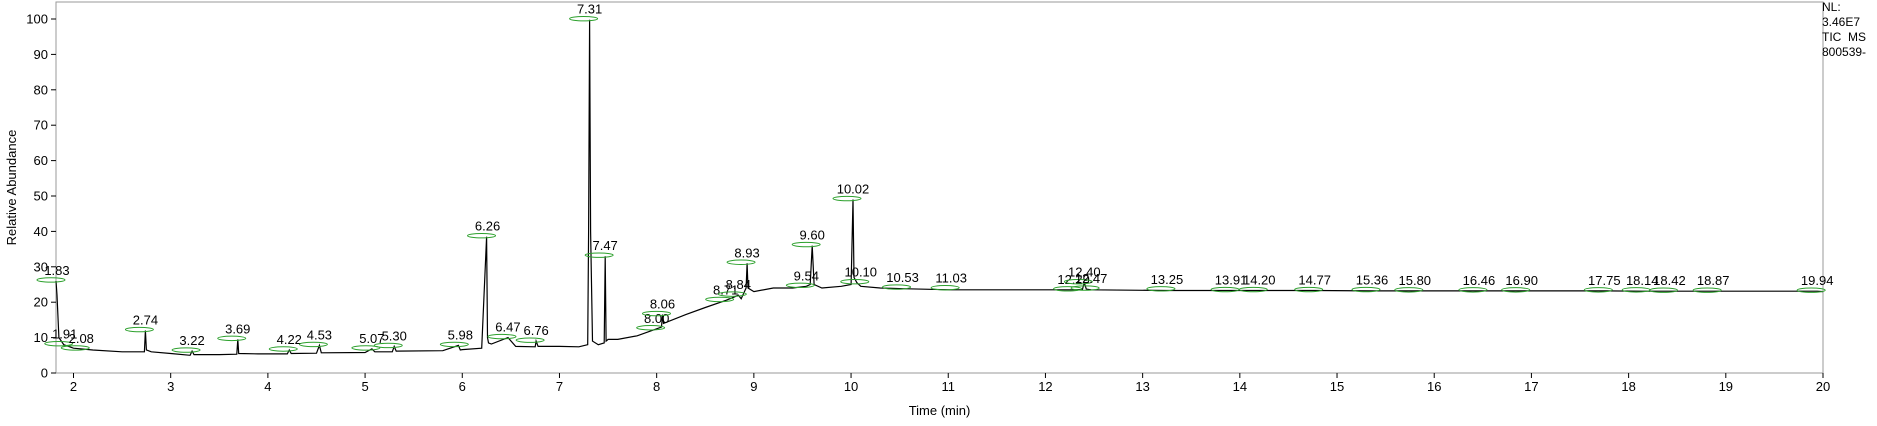 Image resolution: width=1877 pixels, height=426 pixels. Describe the element at coordinates (853, 189) in the screenshot. I see `peak-label: 10.02` at that location.